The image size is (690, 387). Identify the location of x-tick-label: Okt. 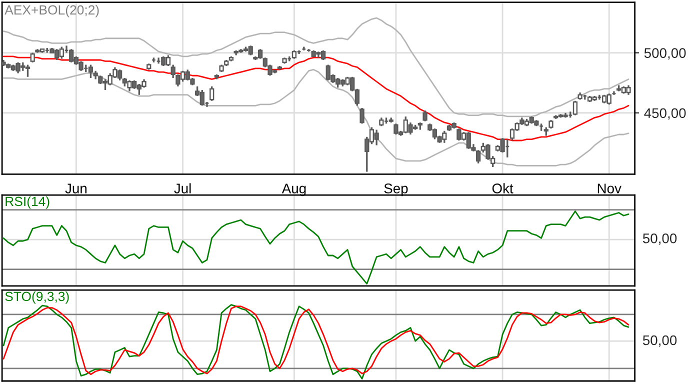
(503, 188).